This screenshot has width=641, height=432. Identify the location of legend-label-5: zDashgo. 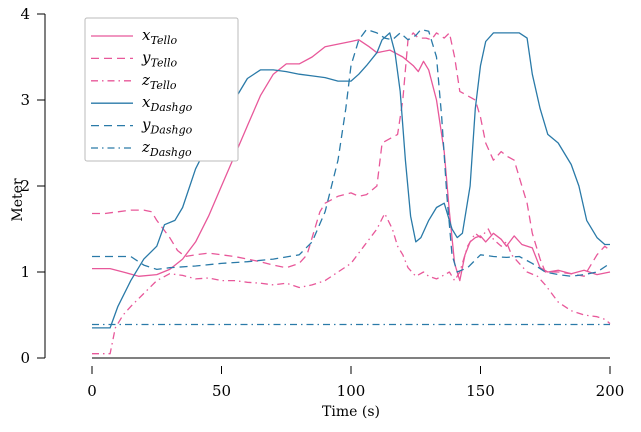
(166, 148).